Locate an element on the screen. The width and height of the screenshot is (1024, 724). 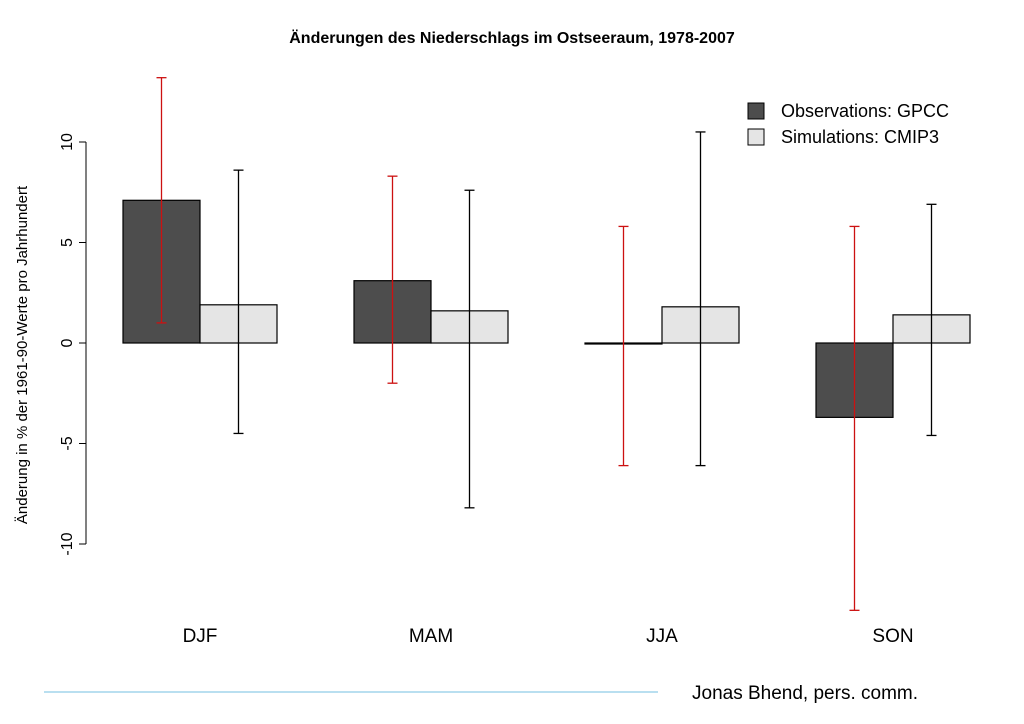
y-tick-label: -10 is located at coordinates (67, 543).